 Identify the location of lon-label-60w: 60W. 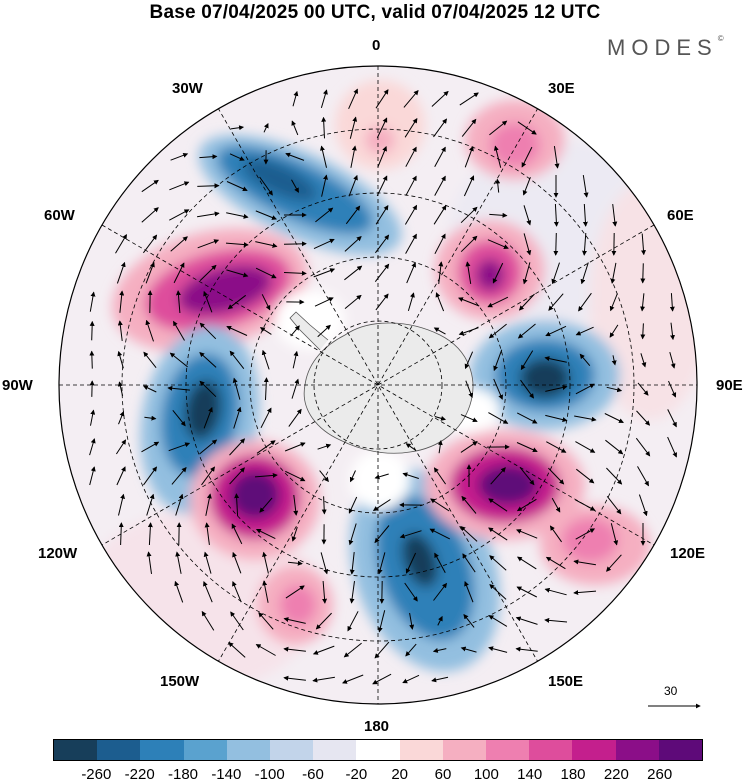
(59, 215).